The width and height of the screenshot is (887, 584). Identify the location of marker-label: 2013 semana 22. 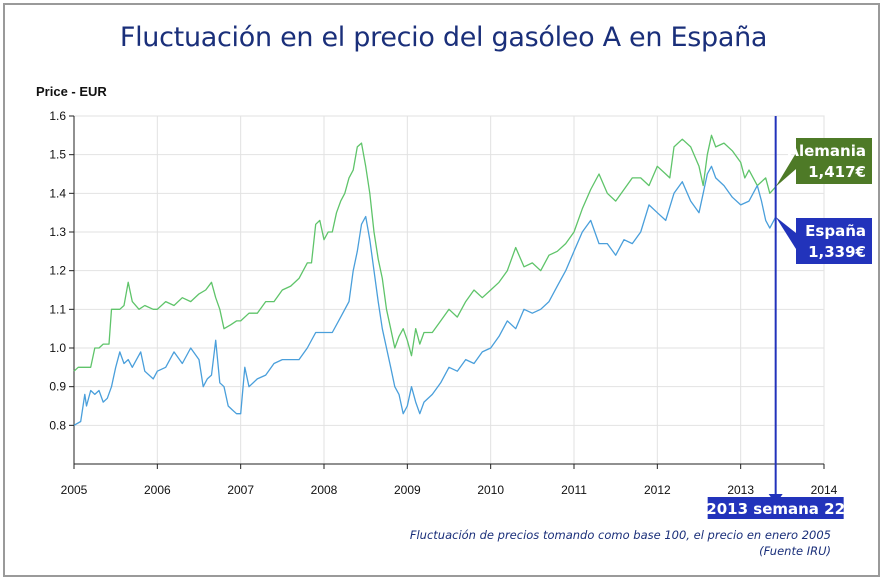
(775, 509).